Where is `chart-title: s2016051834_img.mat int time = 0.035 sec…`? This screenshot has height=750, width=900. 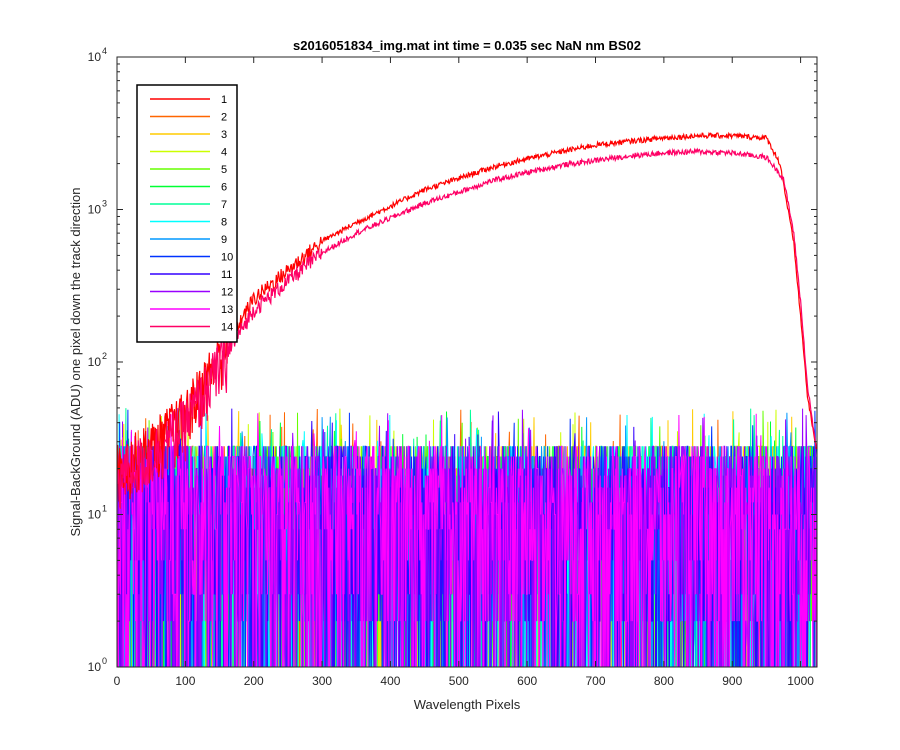 chart-title: s2016051834_img.mat int time = 0.035 sec… is located at coordinates (467, 45).